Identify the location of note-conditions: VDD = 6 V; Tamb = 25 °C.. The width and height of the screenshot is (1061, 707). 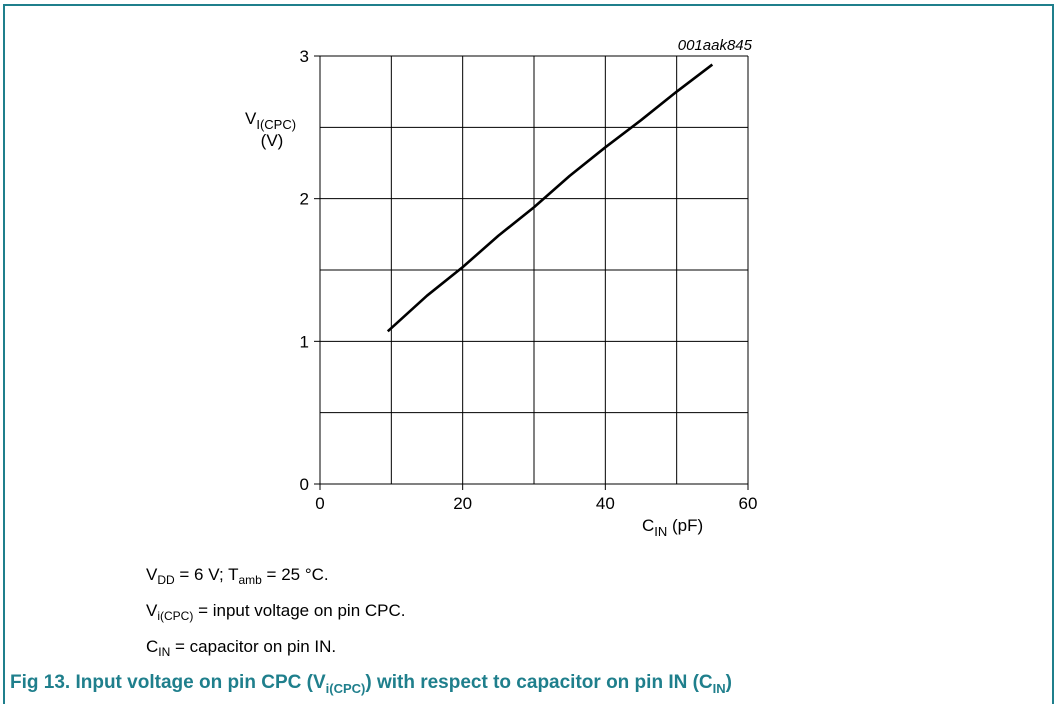
(237, 576).